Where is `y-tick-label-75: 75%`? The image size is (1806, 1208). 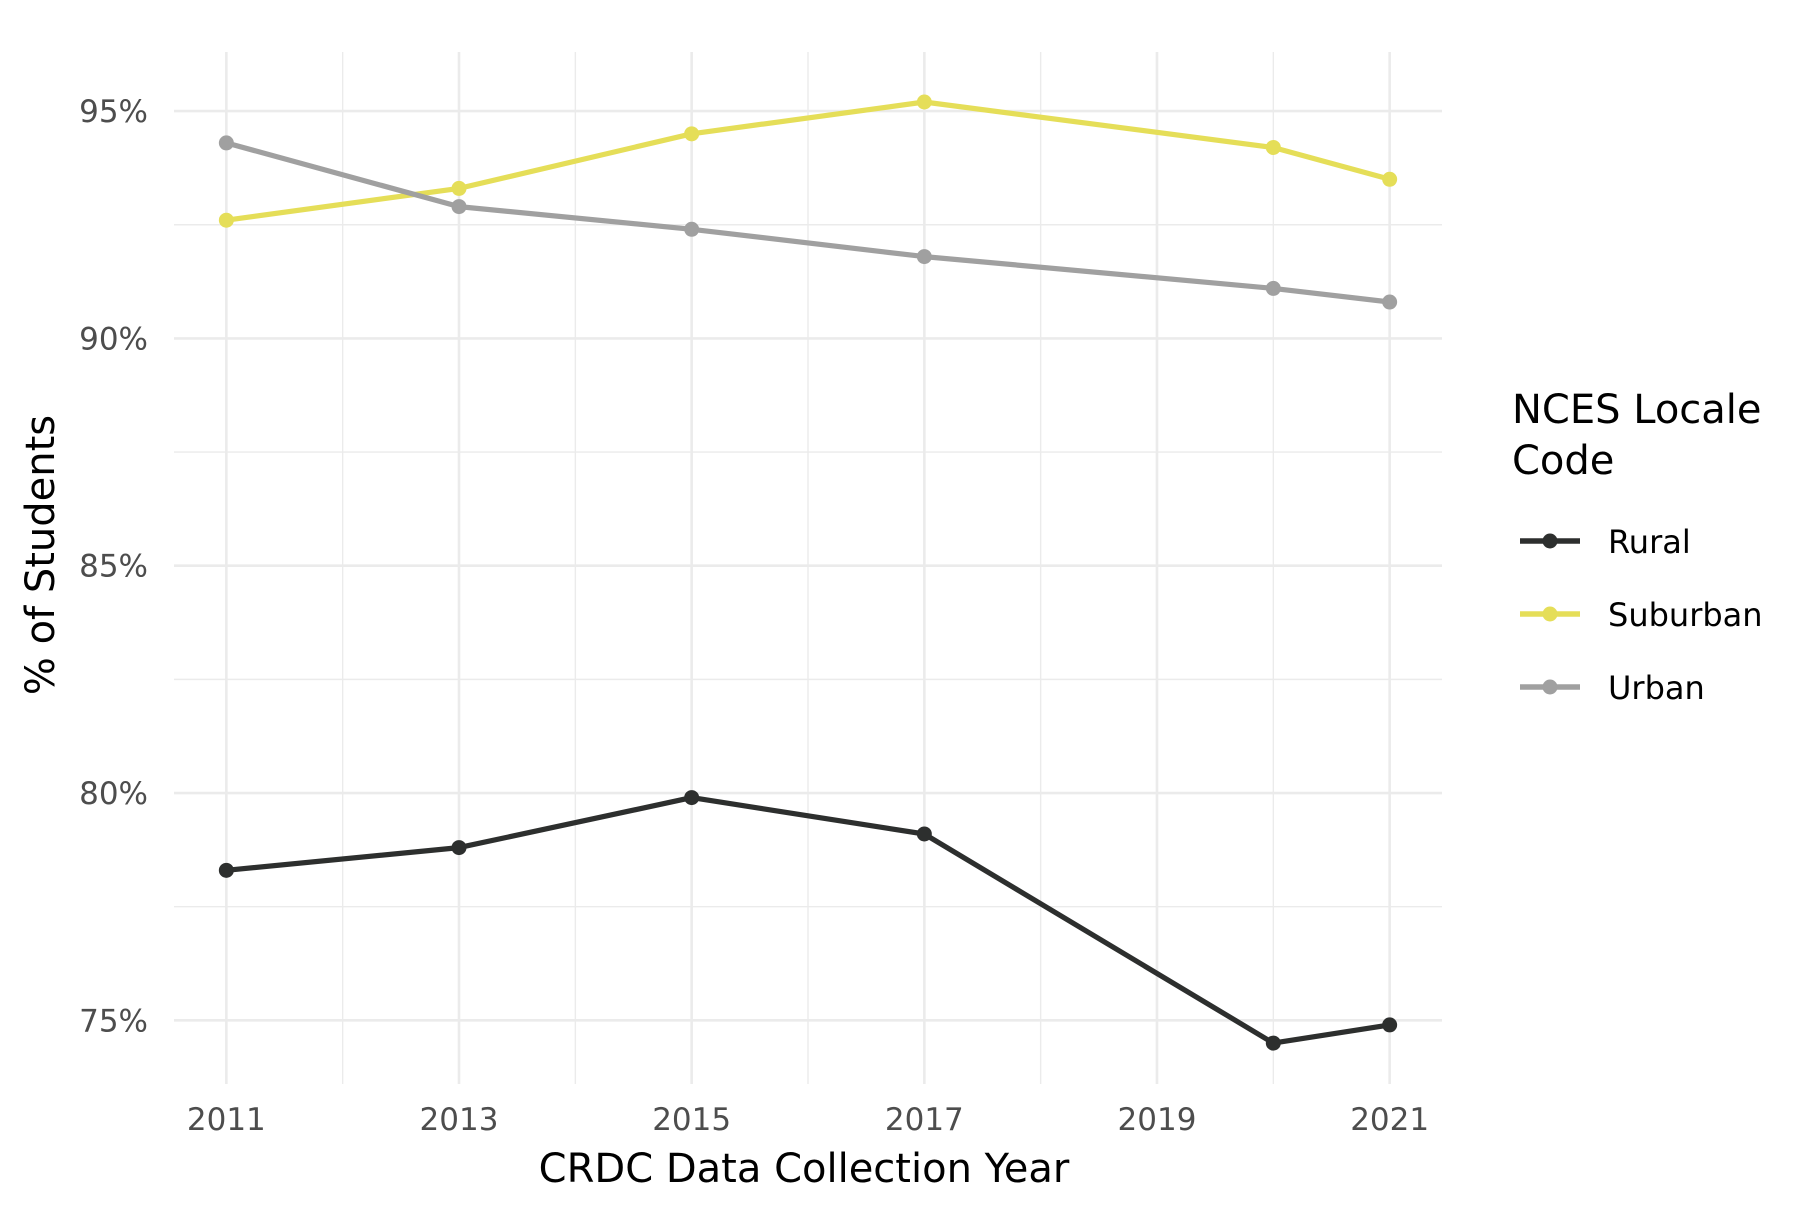
y-tick-label-75: 75% is located at coordinates (113, 1021).